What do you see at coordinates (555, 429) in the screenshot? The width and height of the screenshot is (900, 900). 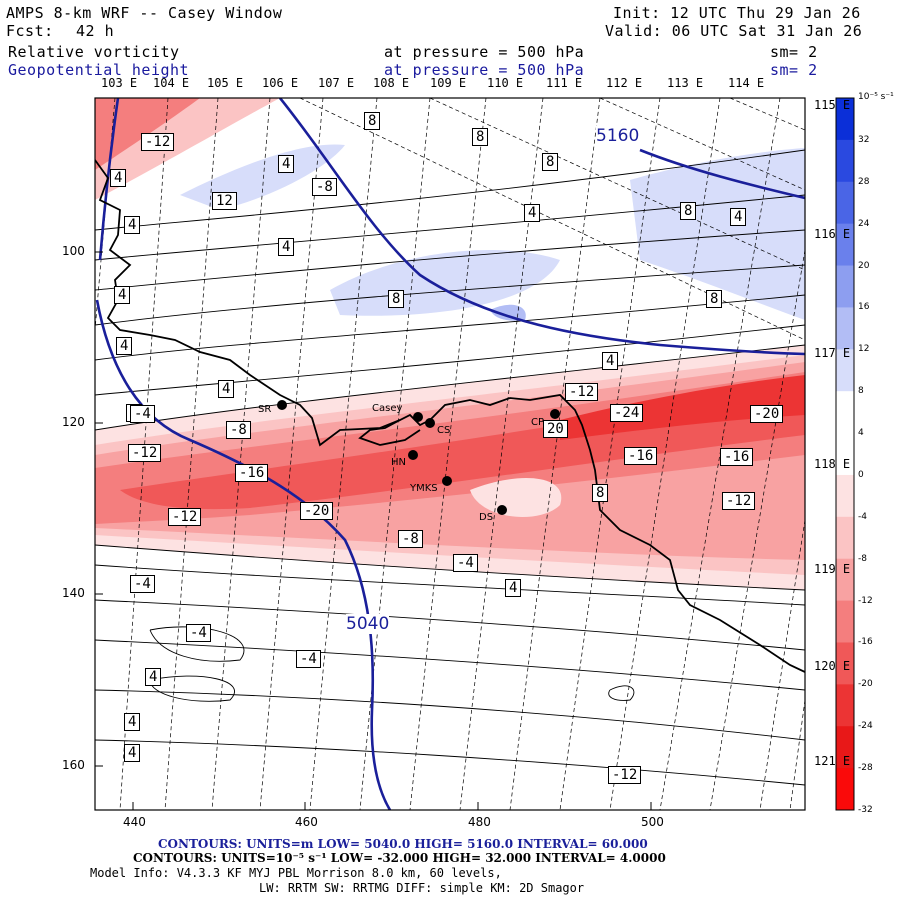 I see `vorticity-contour-label: 20` at bounding box center [555, 429].